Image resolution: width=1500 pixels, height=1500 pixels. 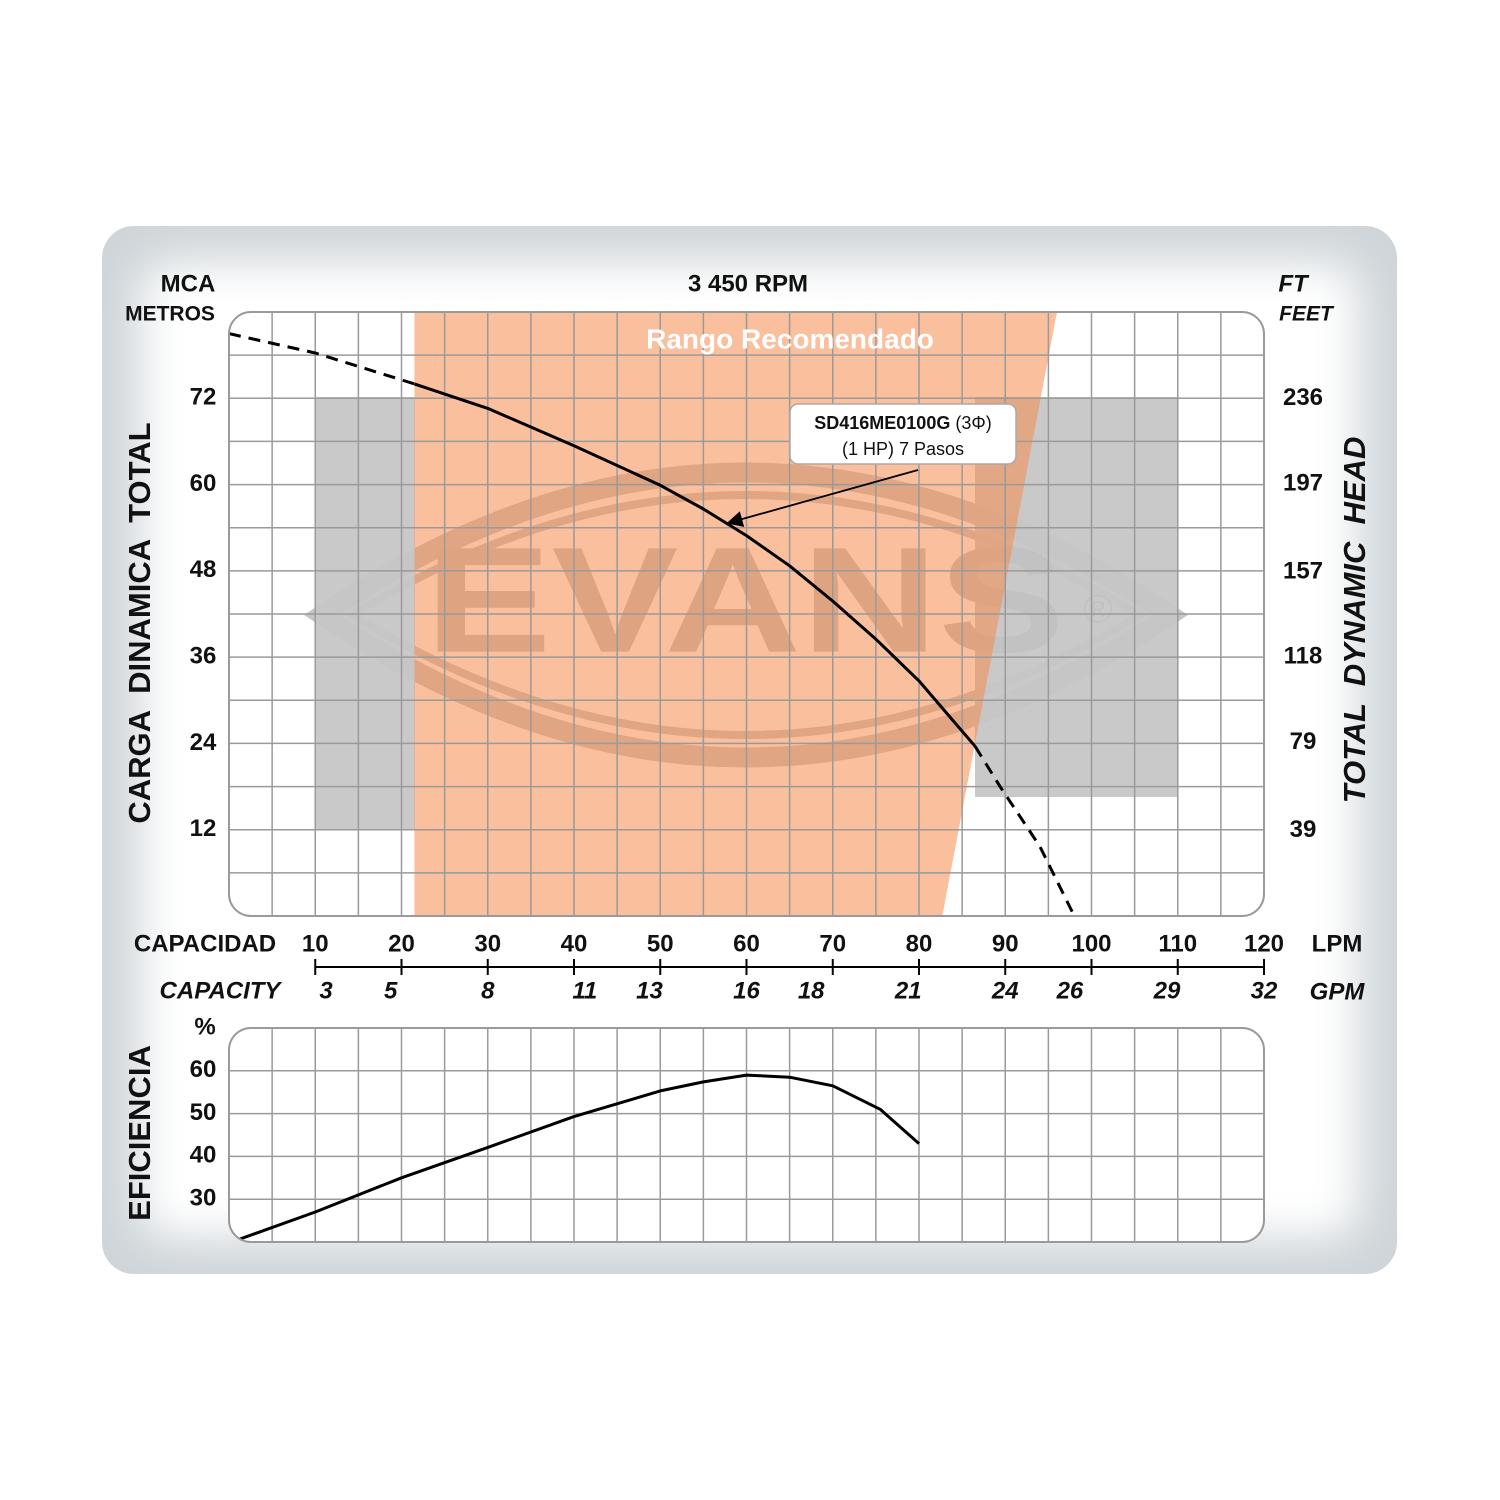 I want to click on model: SD416ME0100G, so click(x=882, y=423).